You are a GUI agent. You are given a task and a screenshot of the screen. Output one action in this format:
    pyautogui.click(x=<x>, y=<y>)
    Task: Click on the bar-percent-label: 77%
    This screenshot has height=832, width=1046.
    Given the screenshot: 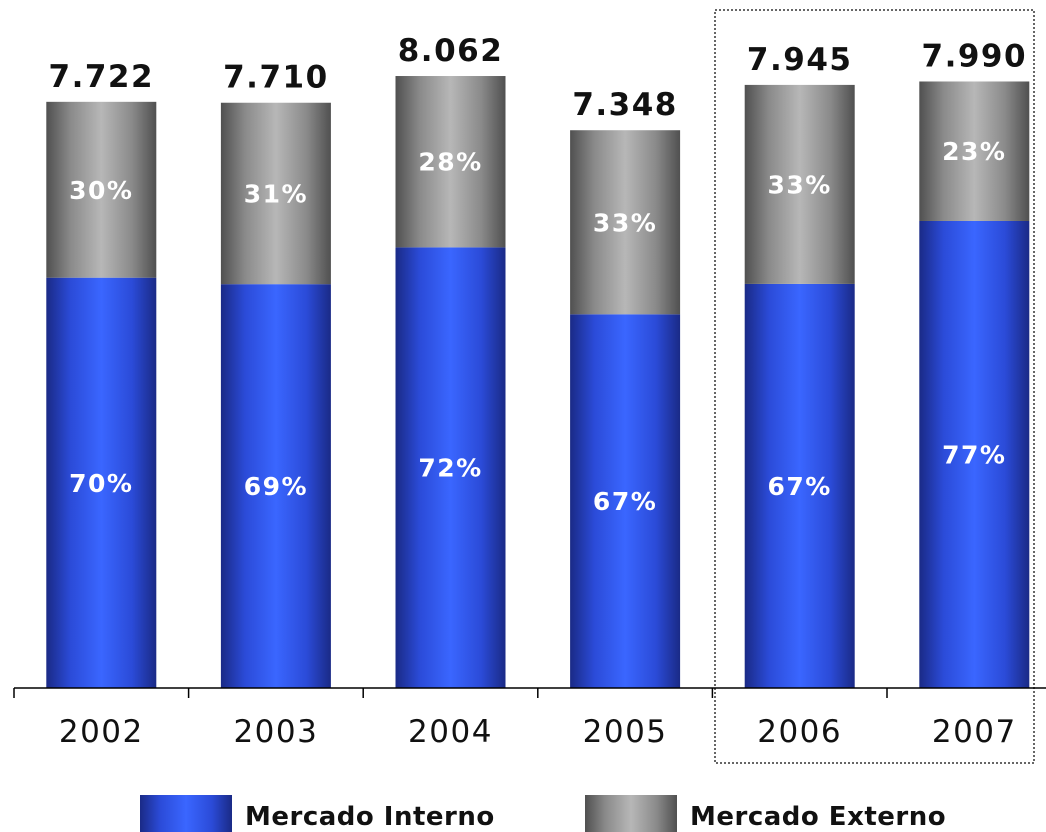 What is the action you would take?
    pyautogui.click(x=974, y=454)
    